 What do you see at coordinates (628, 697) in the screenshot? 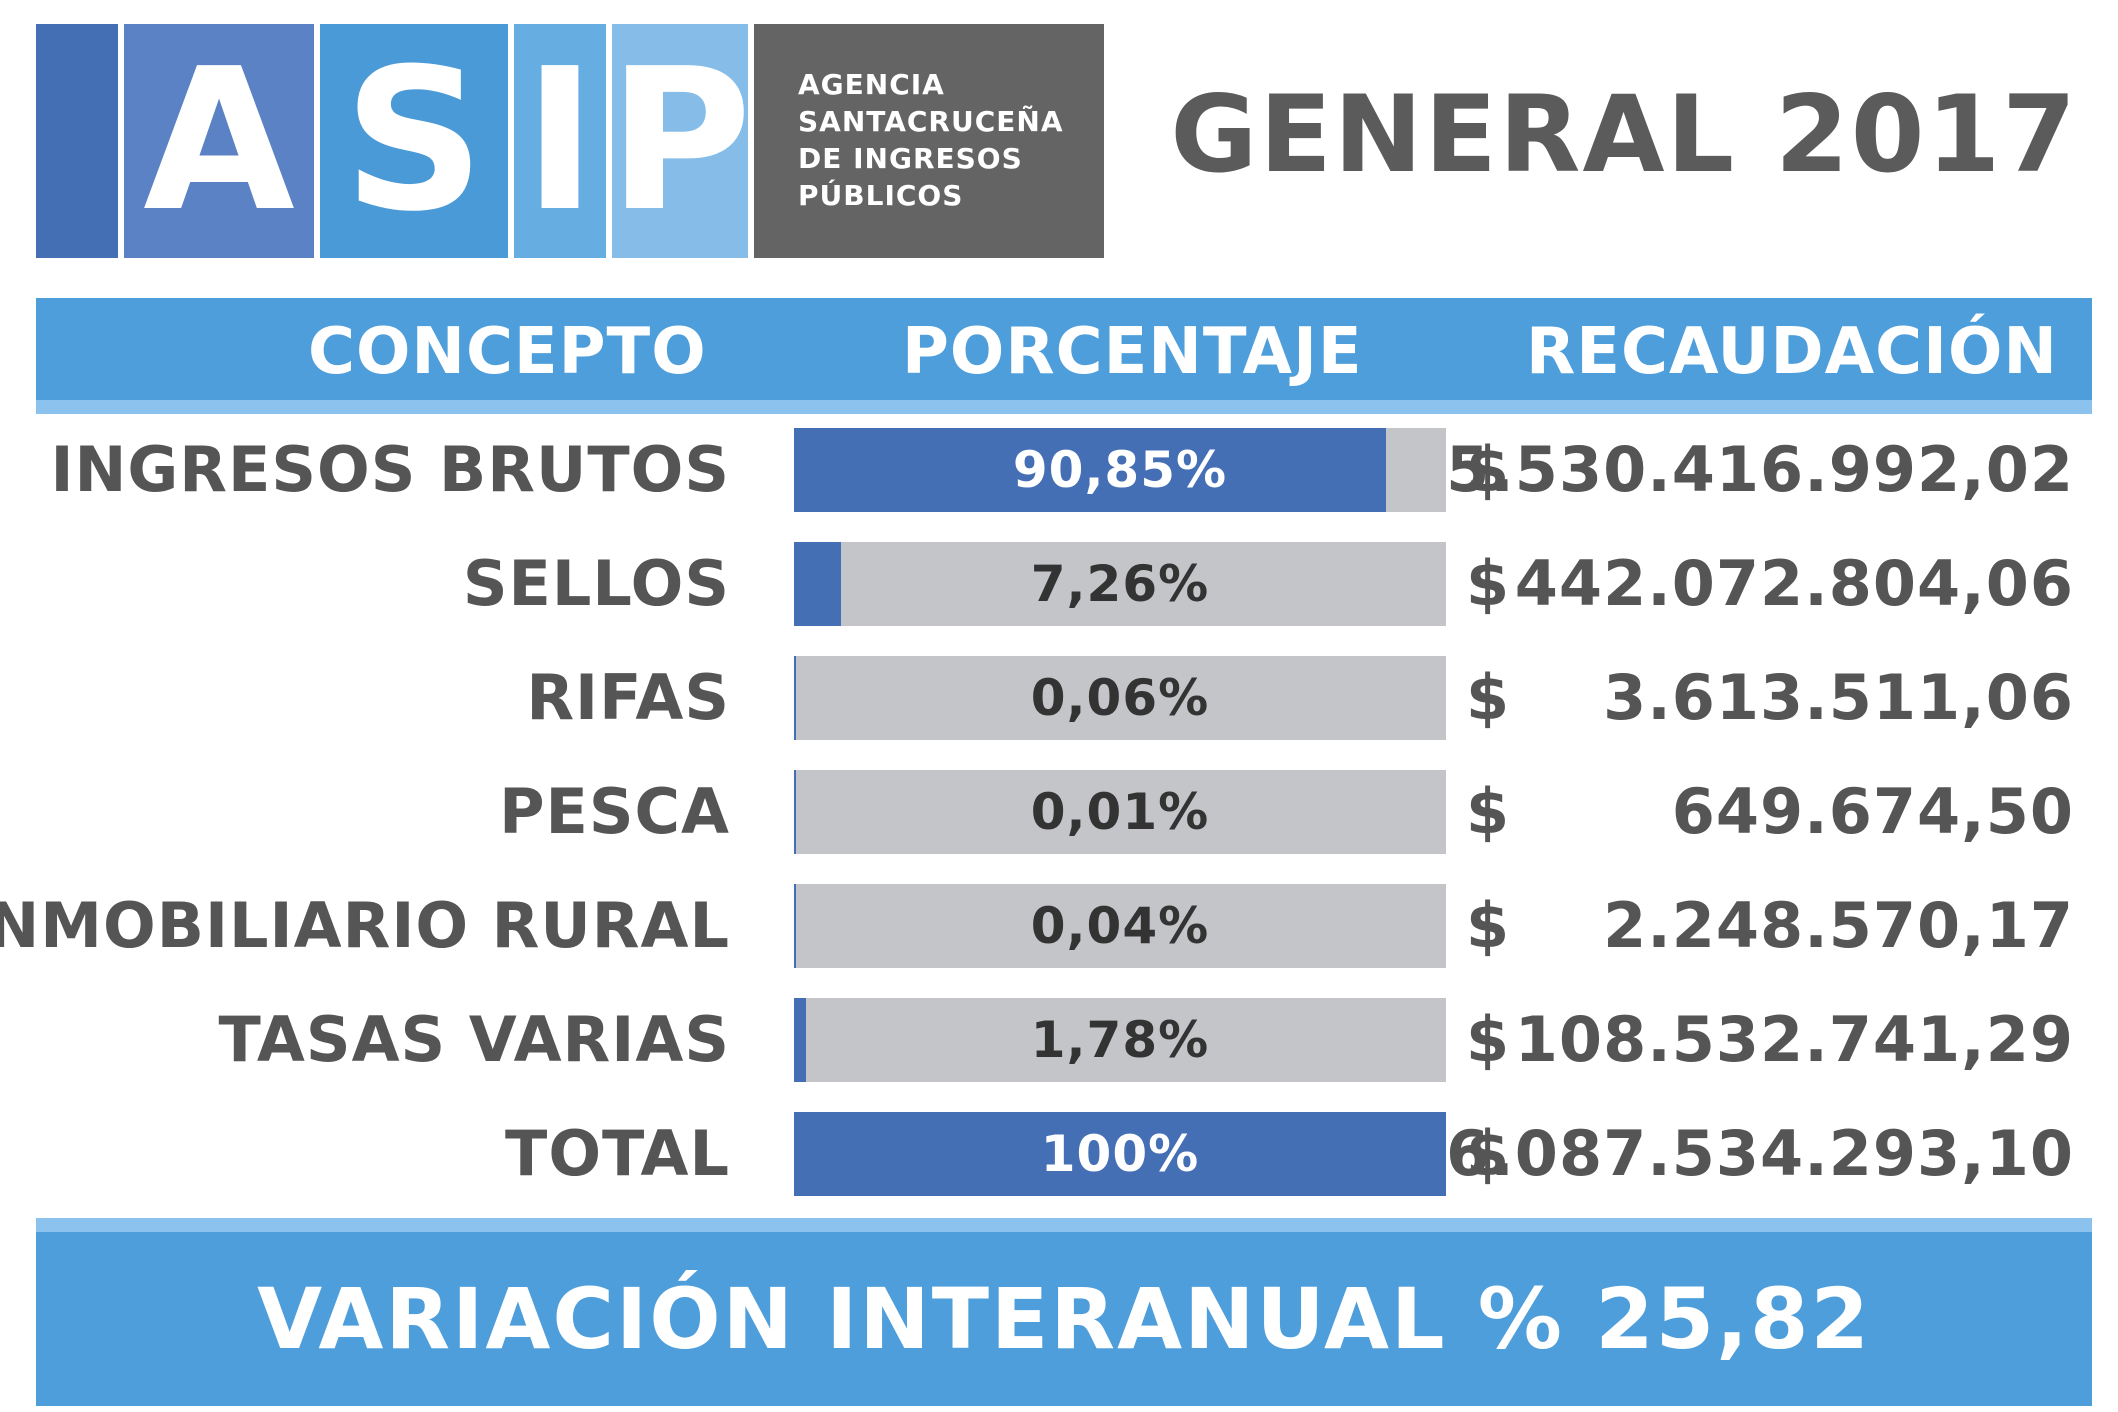
I see `category-label: RIFAS` at bounding box center [628, 697].